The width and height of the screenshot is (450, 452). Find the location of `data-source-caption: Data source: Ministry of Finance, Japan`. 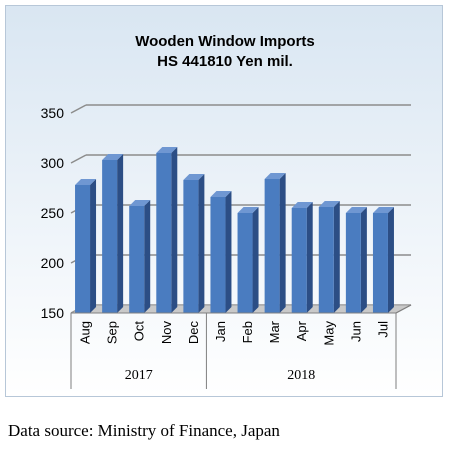

data-source-caption: Data source: Ministry of Finance, Japan is located at coordinates (144, 430).